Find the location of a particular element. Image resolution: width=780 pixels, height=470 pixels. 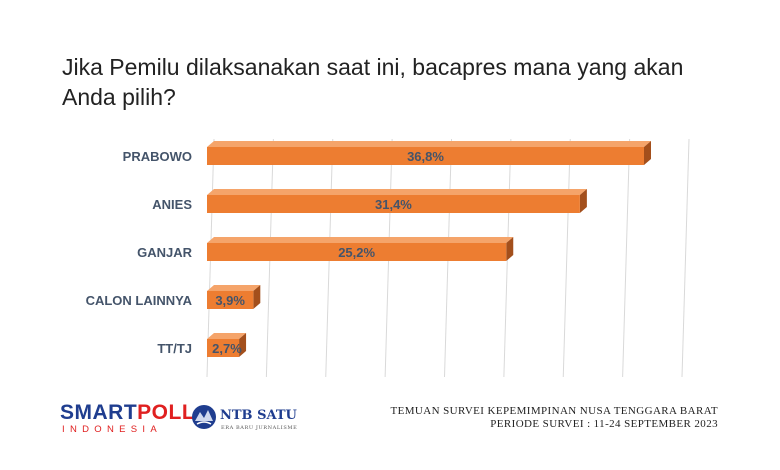

logo-subtitle: INDONESIA is located at coordinates (112, 429).